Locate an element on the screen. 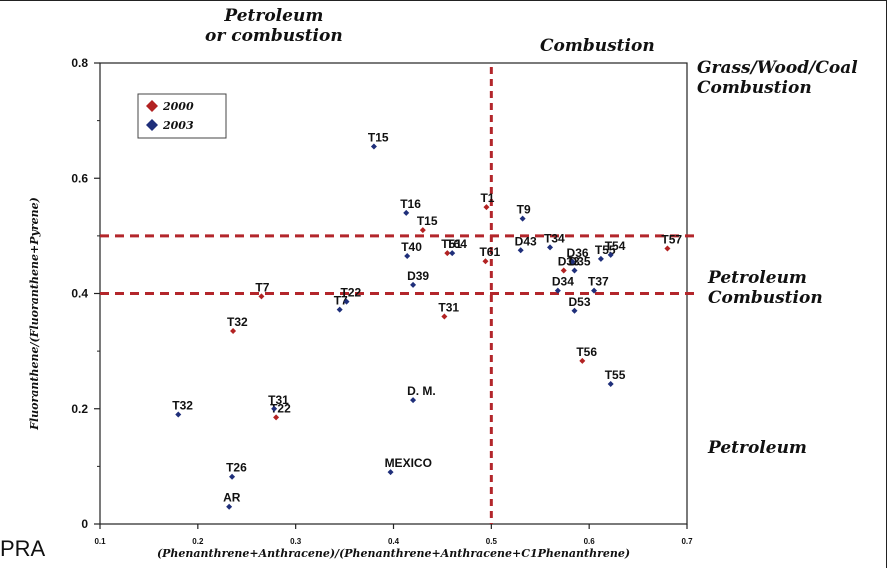 The width and height of the screenshot is (887, 573). point-label: T34 is located at coordinates (554, 238).